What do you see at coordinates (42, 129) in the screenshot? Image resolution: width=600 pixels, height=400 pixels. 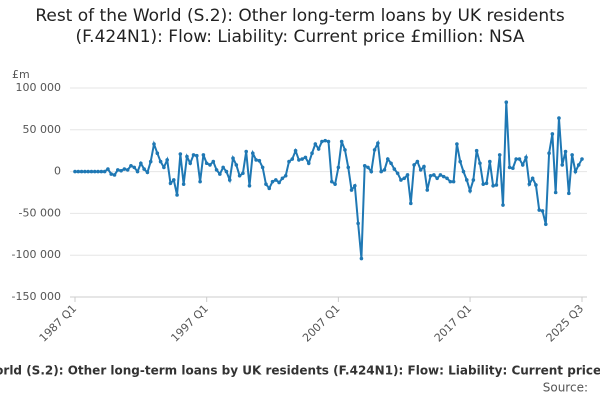 I see `y-tick-label: 50 000` at bounding box center [42, 129].